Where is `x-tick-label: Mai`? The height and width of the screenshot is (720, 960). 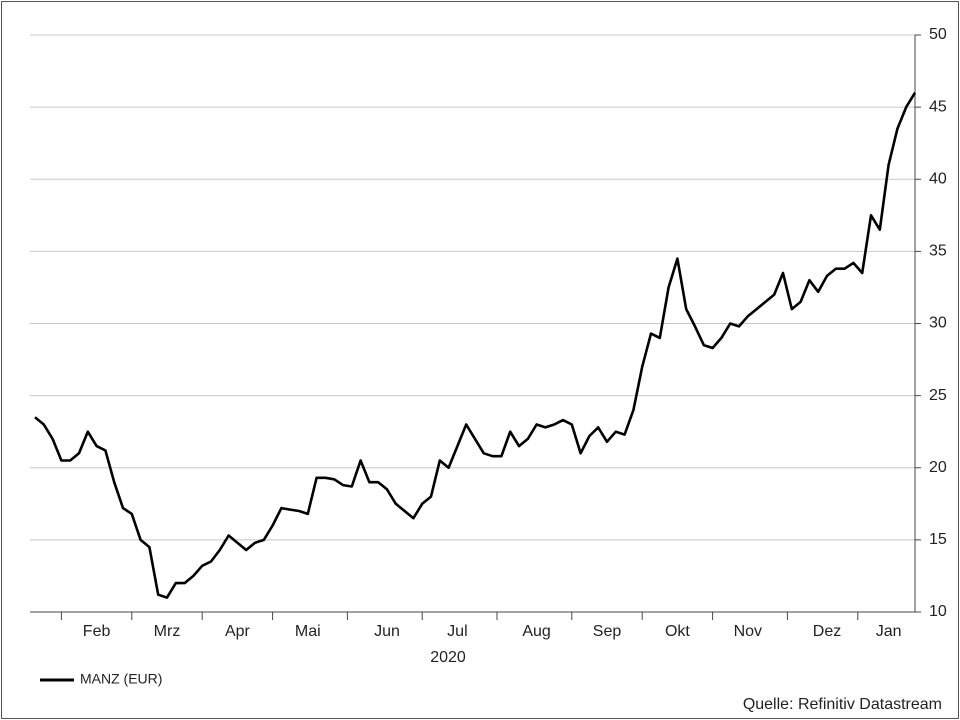 x-tick-label: Mai is located at coordinates (308, 631).